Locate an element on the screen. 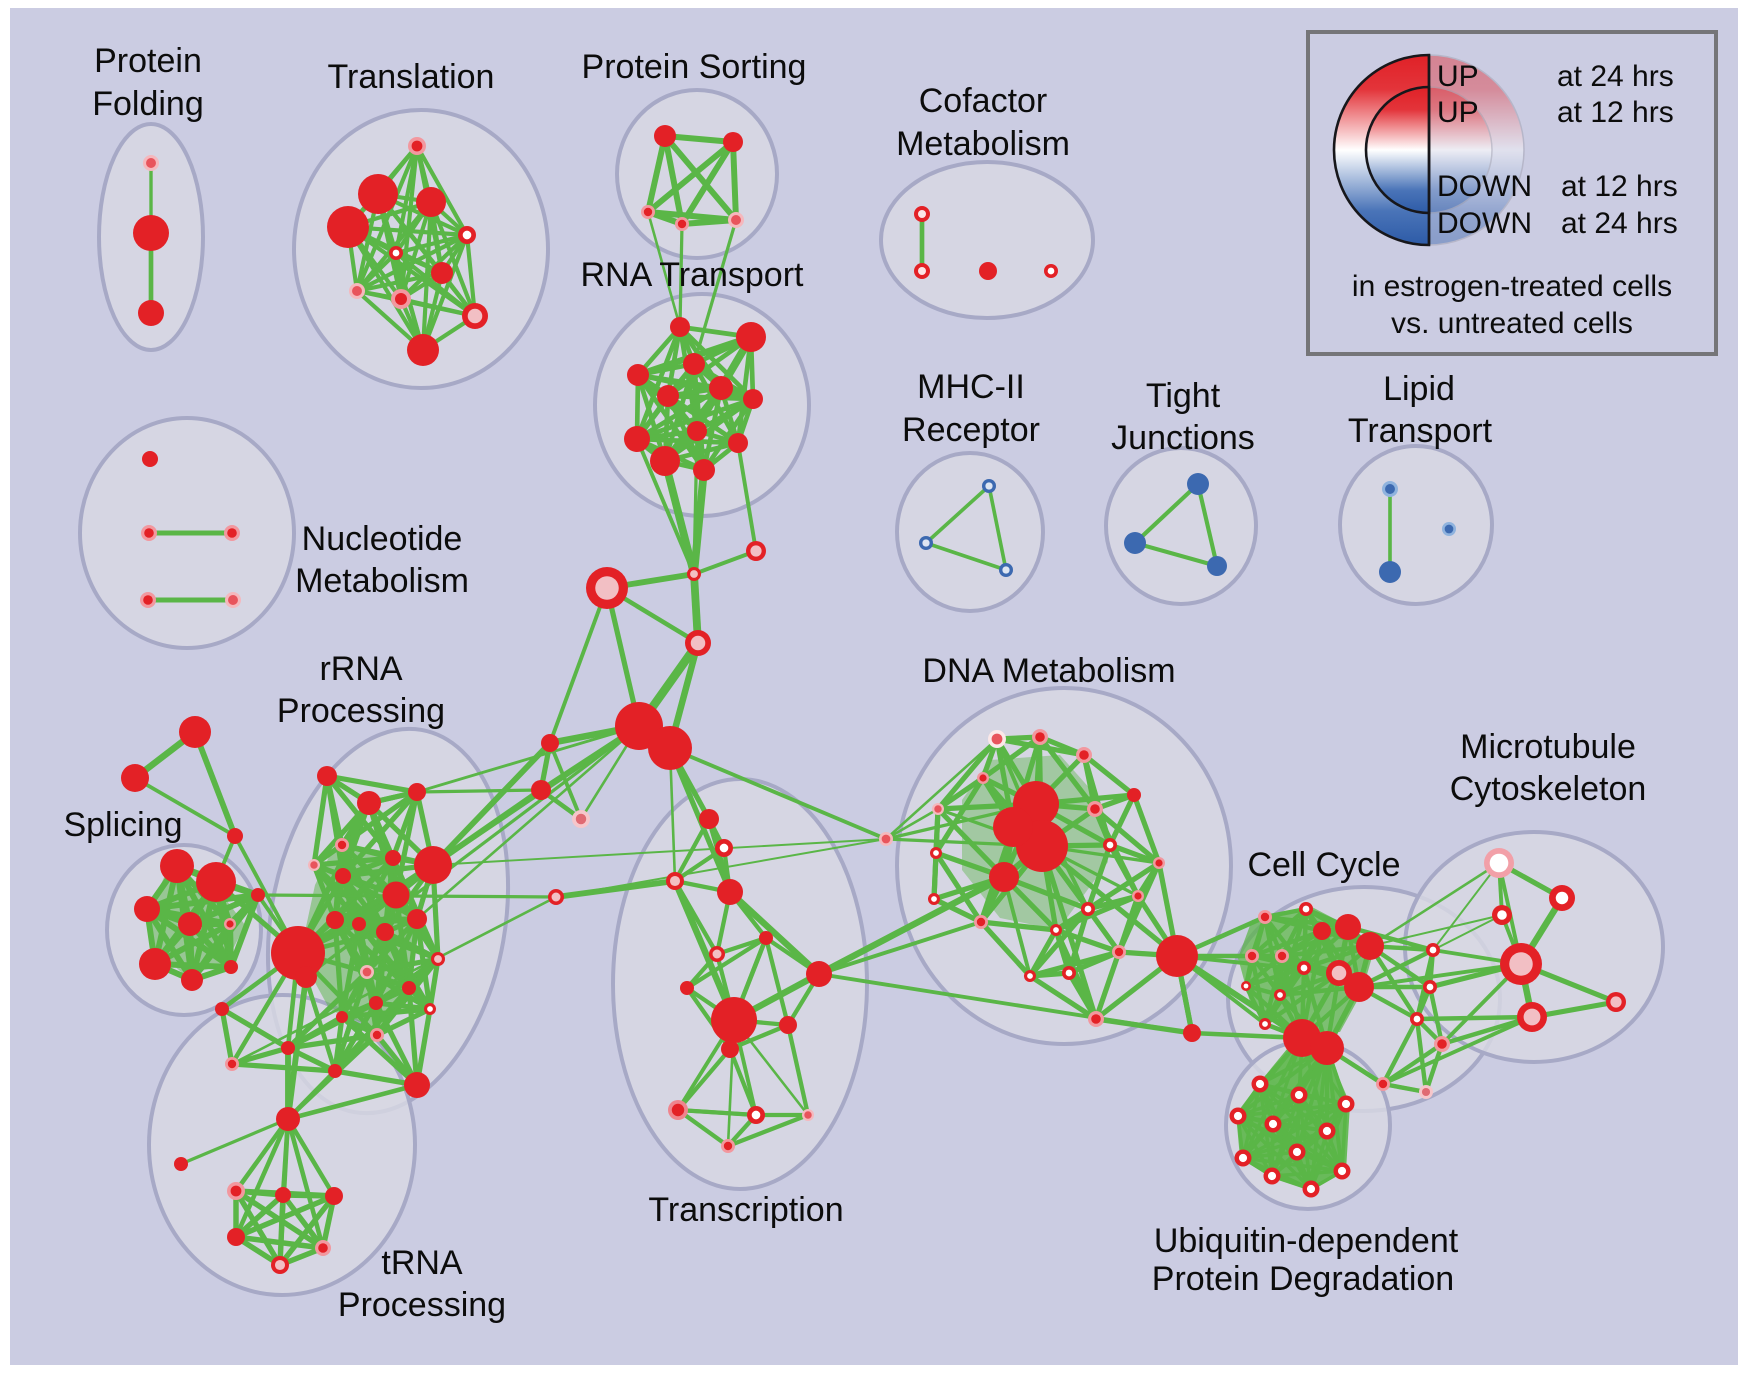 This screenshot has width=1750, height=1381. svg-text: Translation is located at coordinates (411, 77).